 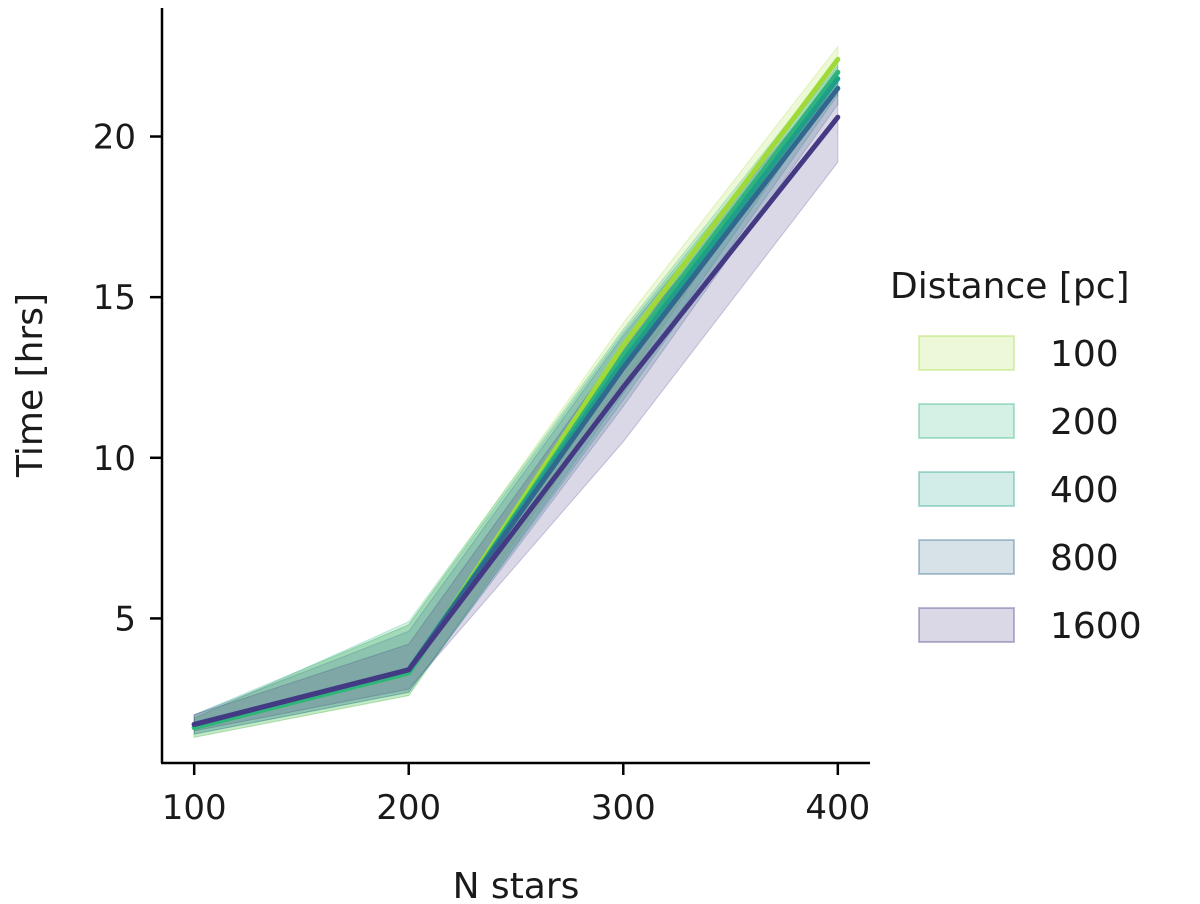 I want to click on x-tick-label: 400, so click(x=837, y=808).